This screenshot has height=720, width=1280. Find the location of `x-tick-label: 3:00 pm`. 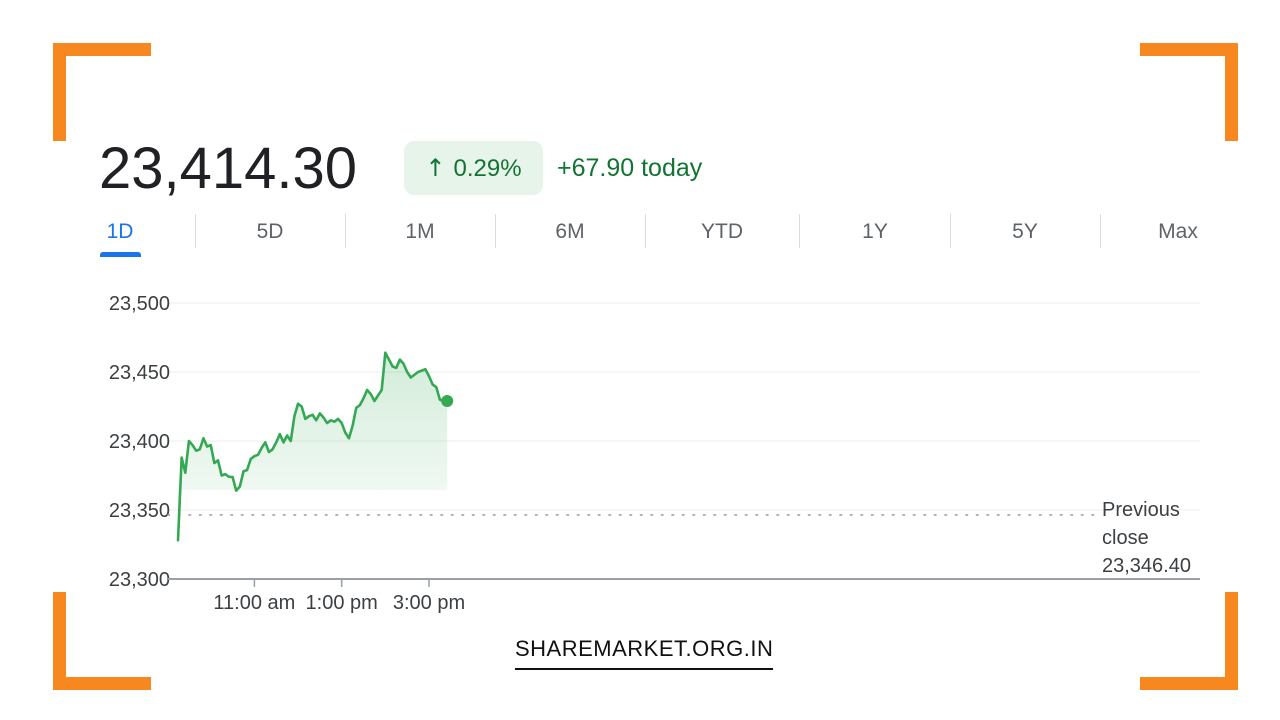

x-tick-label: 3:00 pm is located at coordinates (429, 603).